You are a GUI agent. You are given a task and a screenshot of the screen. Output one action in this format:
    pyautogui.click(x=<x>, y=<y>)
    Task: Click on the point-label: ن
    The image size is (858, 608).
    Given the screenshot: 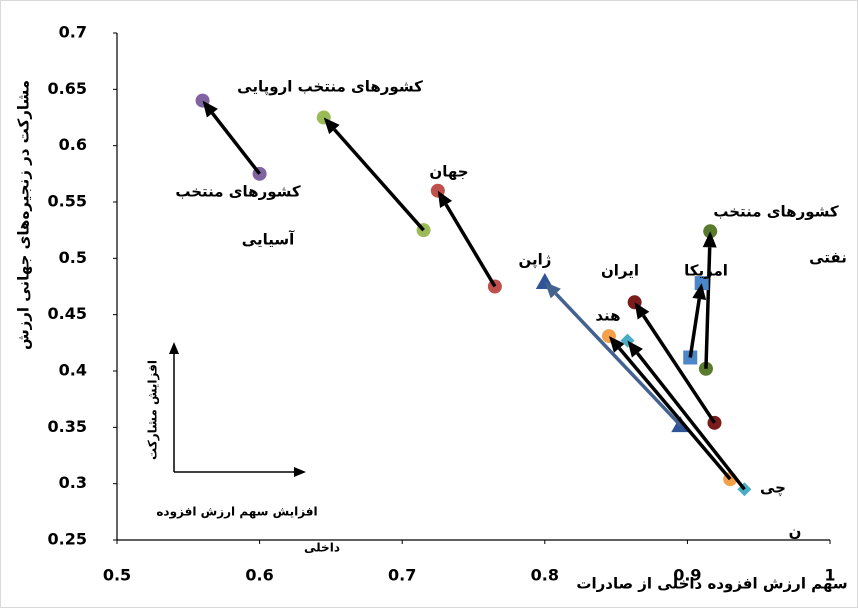 What is the action you would take?
    pyautogui.click(x=795, y=532)
    